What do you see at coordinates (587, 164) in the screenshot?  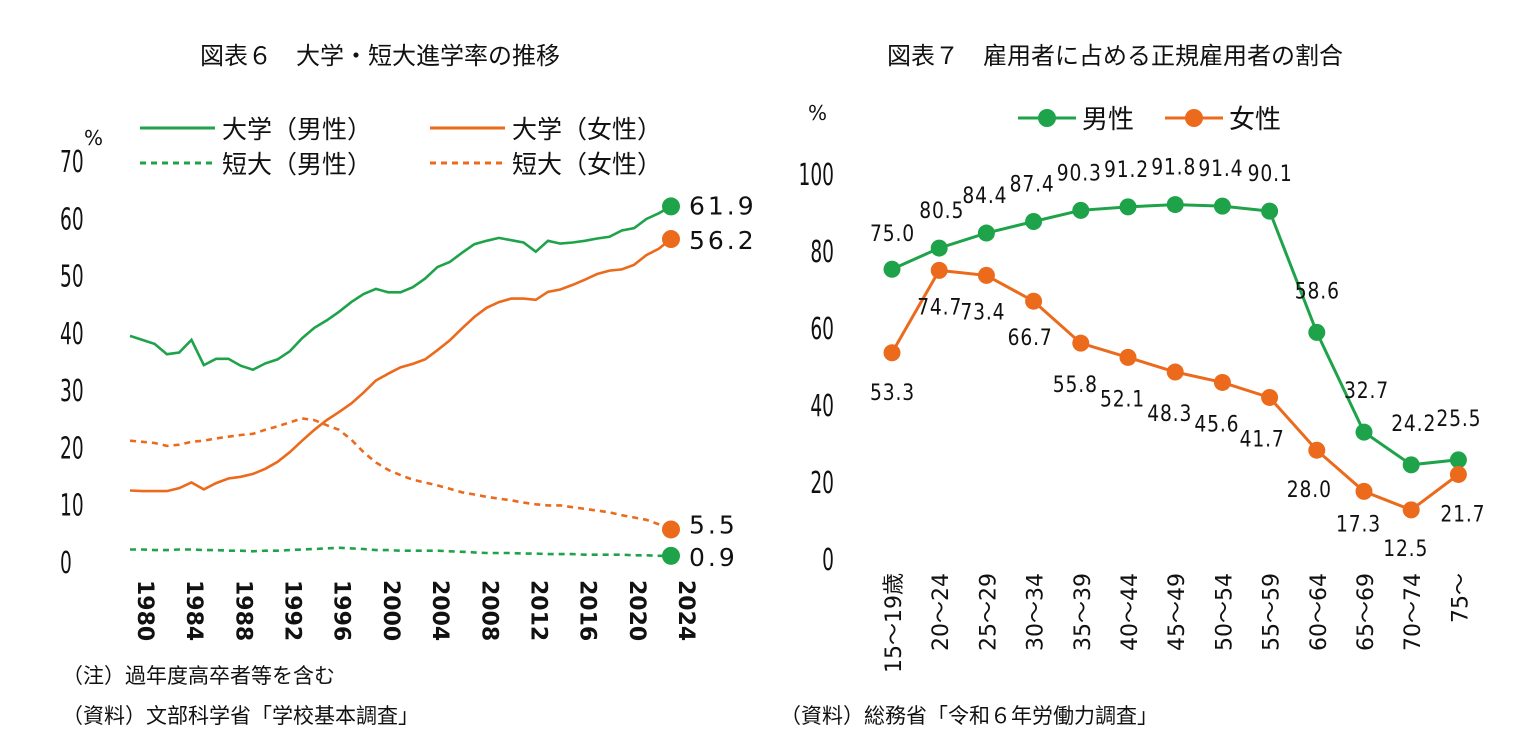 I see `left-legend-label: 短大（女性）` at bounding box center [587, 164].